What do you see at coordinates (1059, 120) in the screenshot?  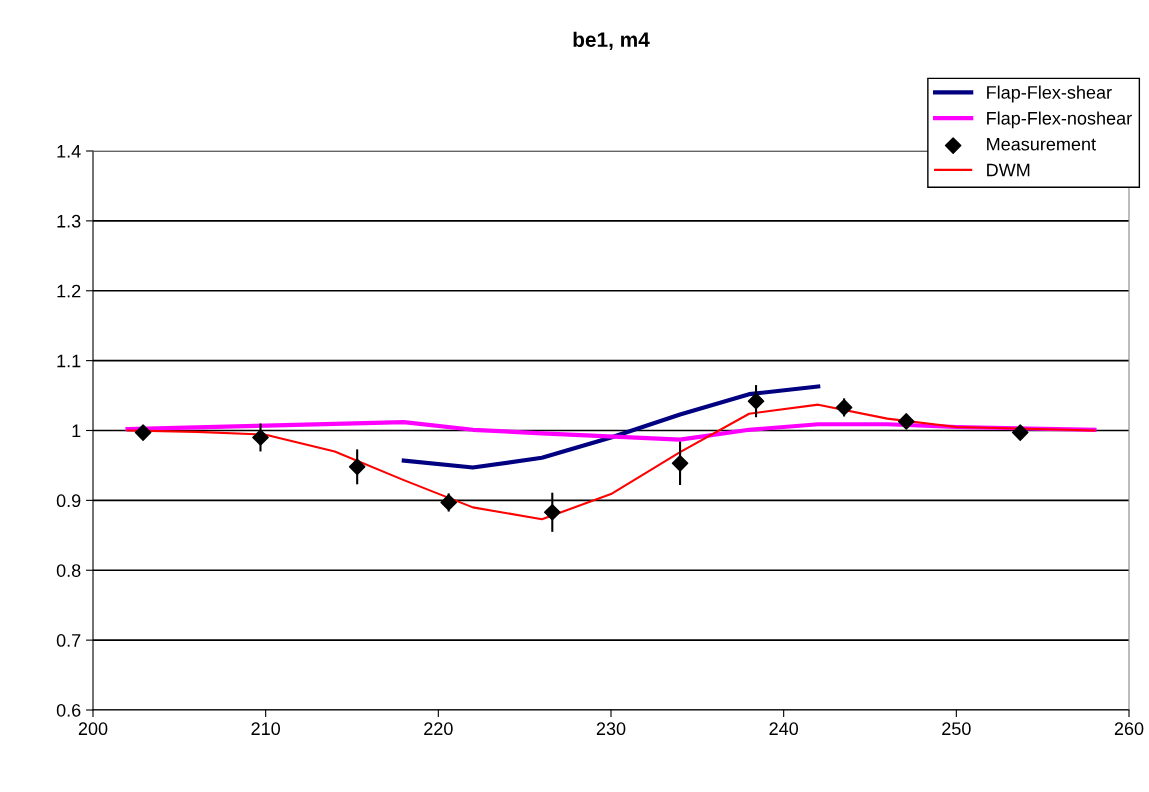 I see `legend-label: Flap-Flex-noshear` at bounding box center [1059, 120].